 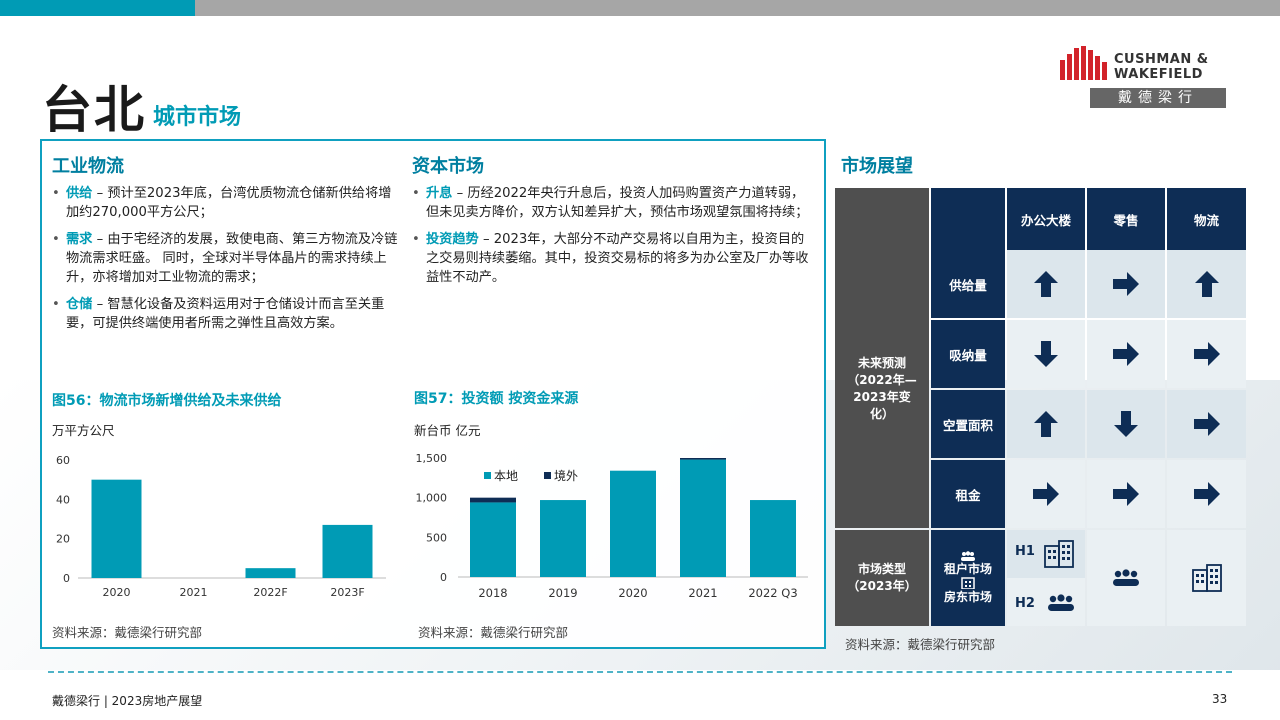 I want to click on logo-bars-icon, so click(x=1083, y=63).